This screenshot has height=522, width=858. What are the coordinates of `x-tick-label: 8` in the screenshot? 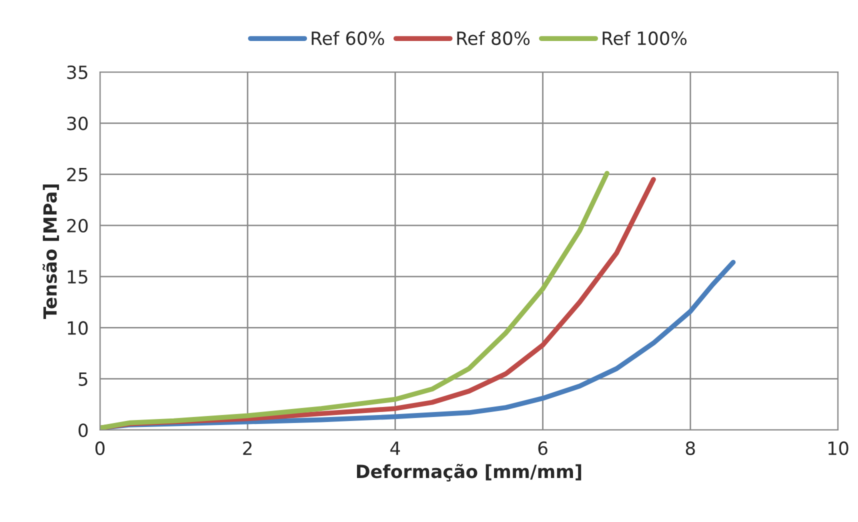 It's located at (690, 448).